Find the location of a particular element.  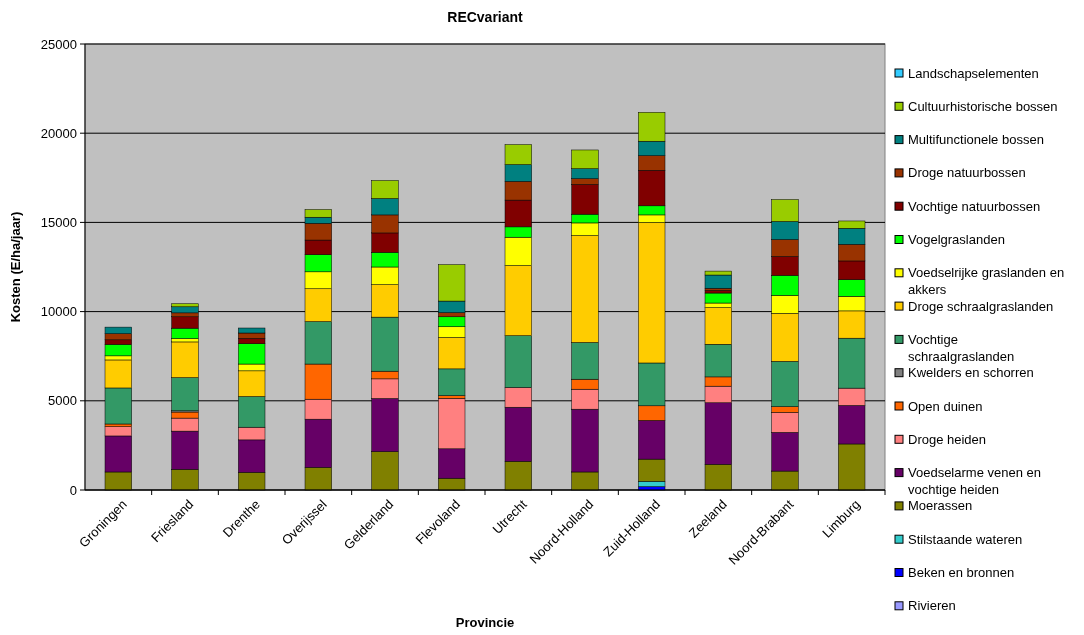

legend-label: Voedselarme venen en vochtige heiden is located at coordinates (974, 481).